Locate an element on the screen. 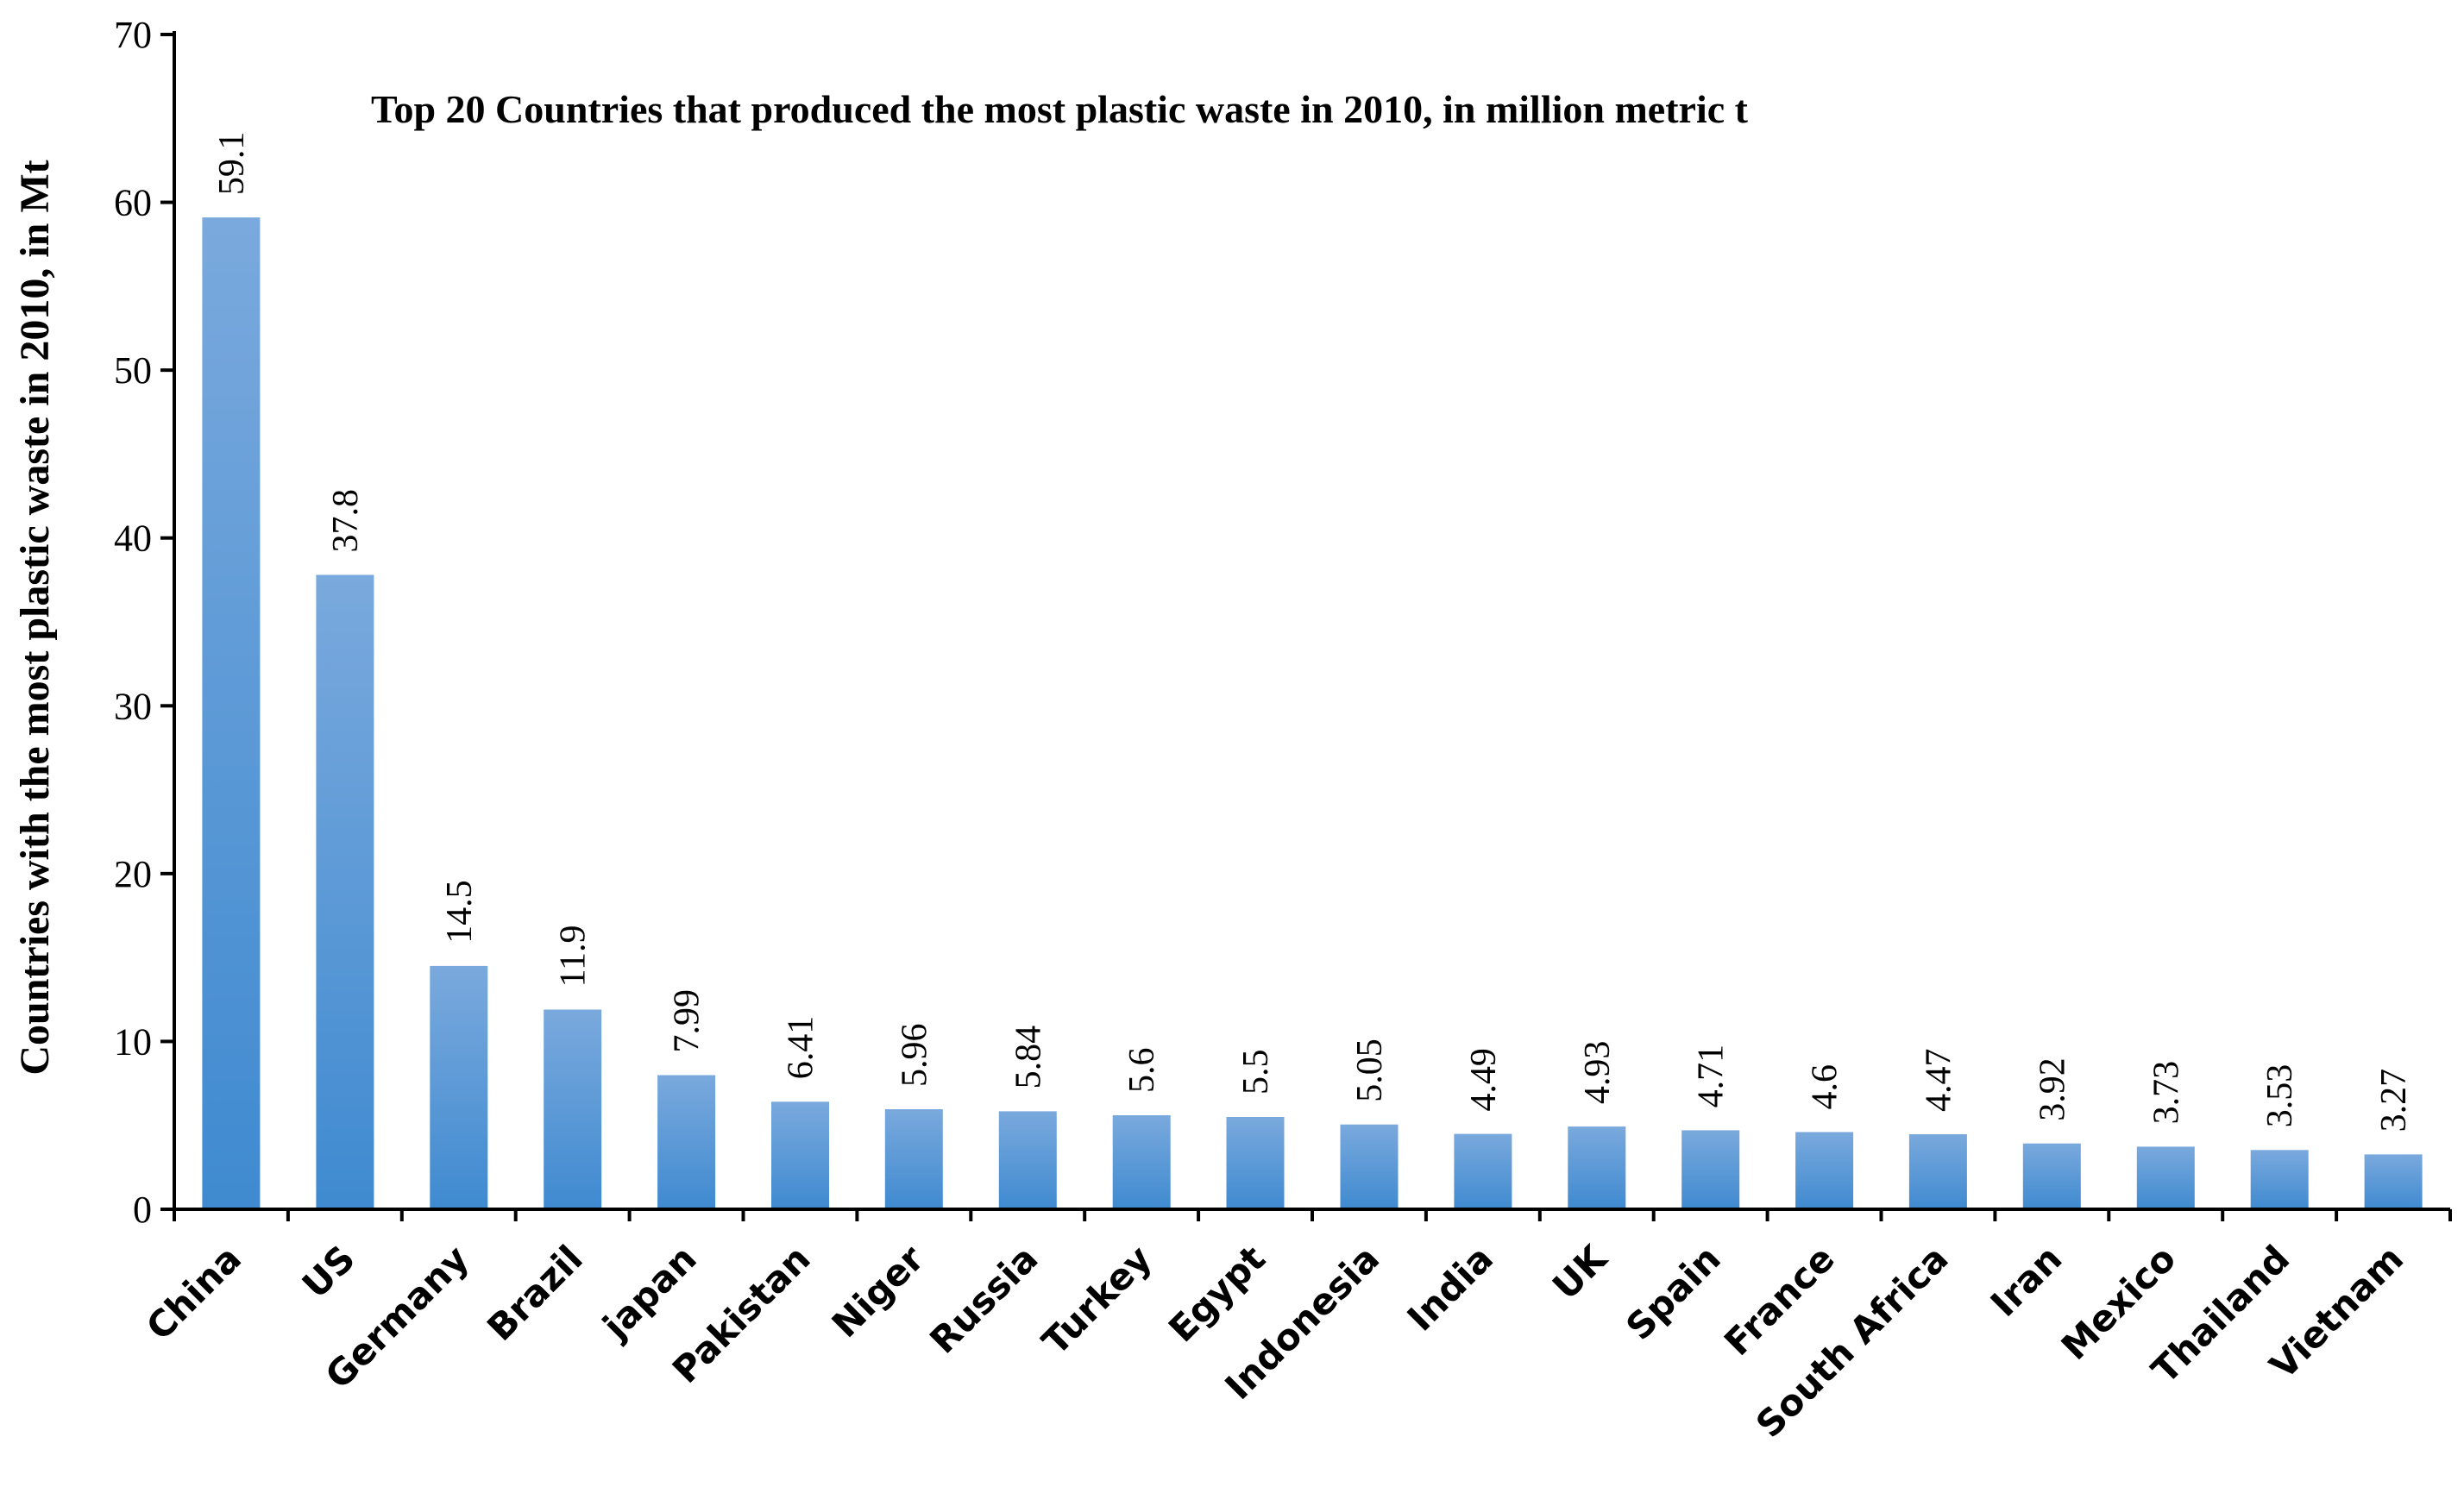 The image size is (2464, 1487). bar-value-label: 4.47 is located at coordinates (1939, 1081).